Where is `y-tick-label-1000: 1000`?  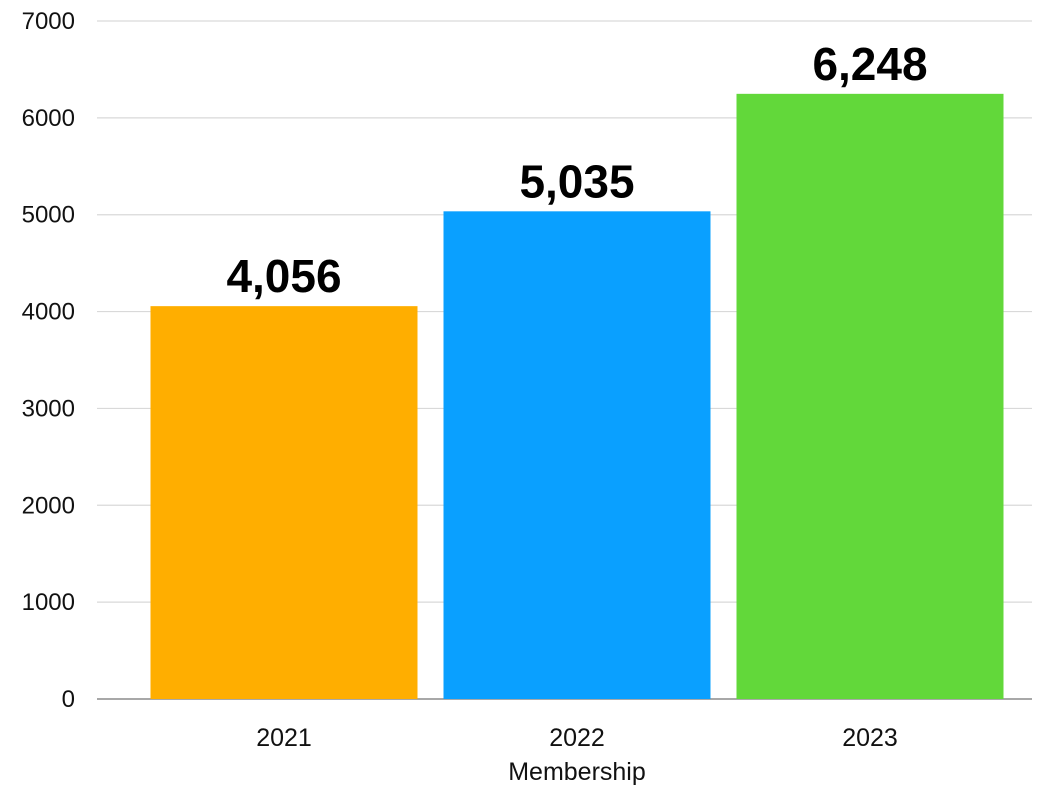 y-tick-label-1000: 1000 is located at coordinates (48, 602).